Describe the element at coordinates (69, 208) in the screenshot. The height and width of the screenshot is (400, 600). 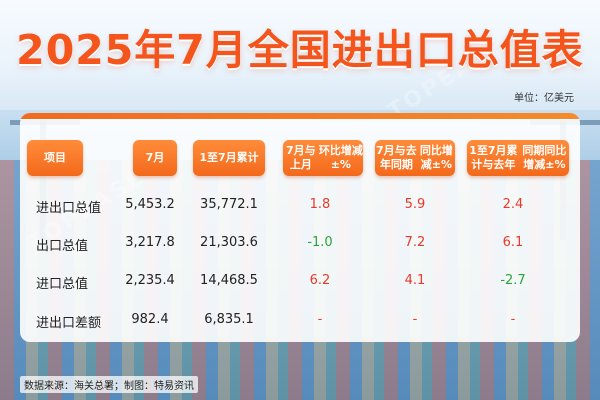
I see `row-label: 进出口总值` at that location.